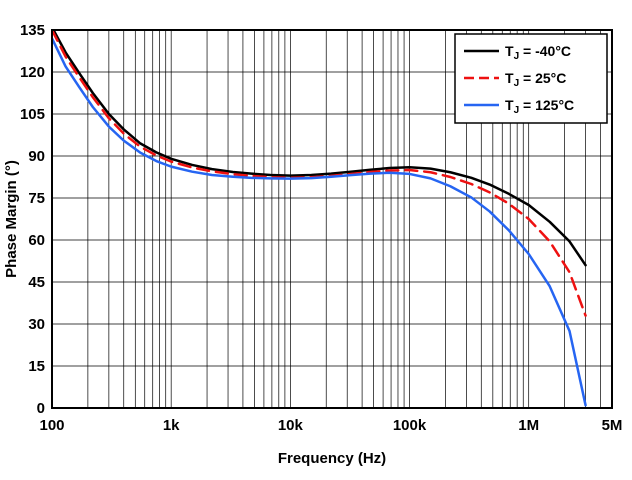  I want to click on x-axis-label: Frequency (Hz), so click(332, 458).